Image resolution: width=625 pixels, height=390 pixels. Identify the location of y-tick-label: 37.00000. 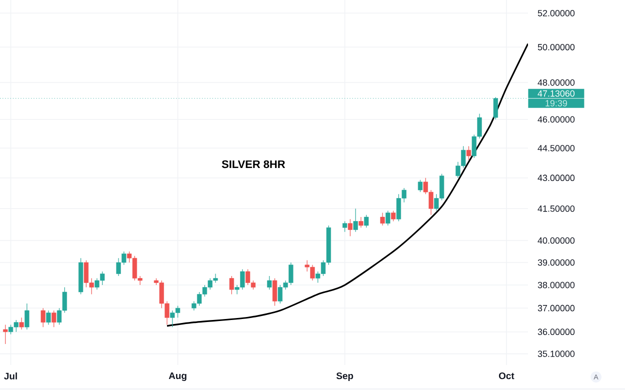
(556, 308).